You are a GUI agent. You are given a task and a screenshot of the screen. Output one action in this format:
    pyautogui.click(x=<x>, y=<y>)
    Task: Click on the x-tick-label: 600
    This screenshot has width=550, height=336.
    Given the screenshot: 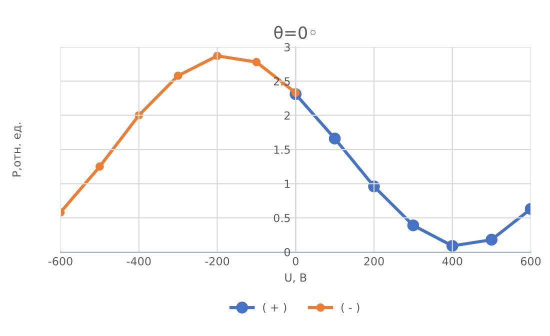 What is the action you would take?
    pyautogui.click(x=530, y=261)
    